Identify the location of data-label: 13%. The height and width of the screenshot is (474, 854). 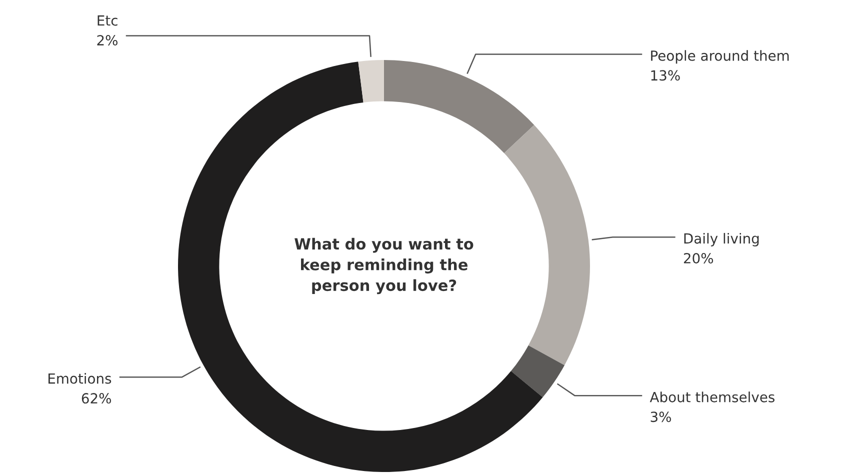
(665, 75).